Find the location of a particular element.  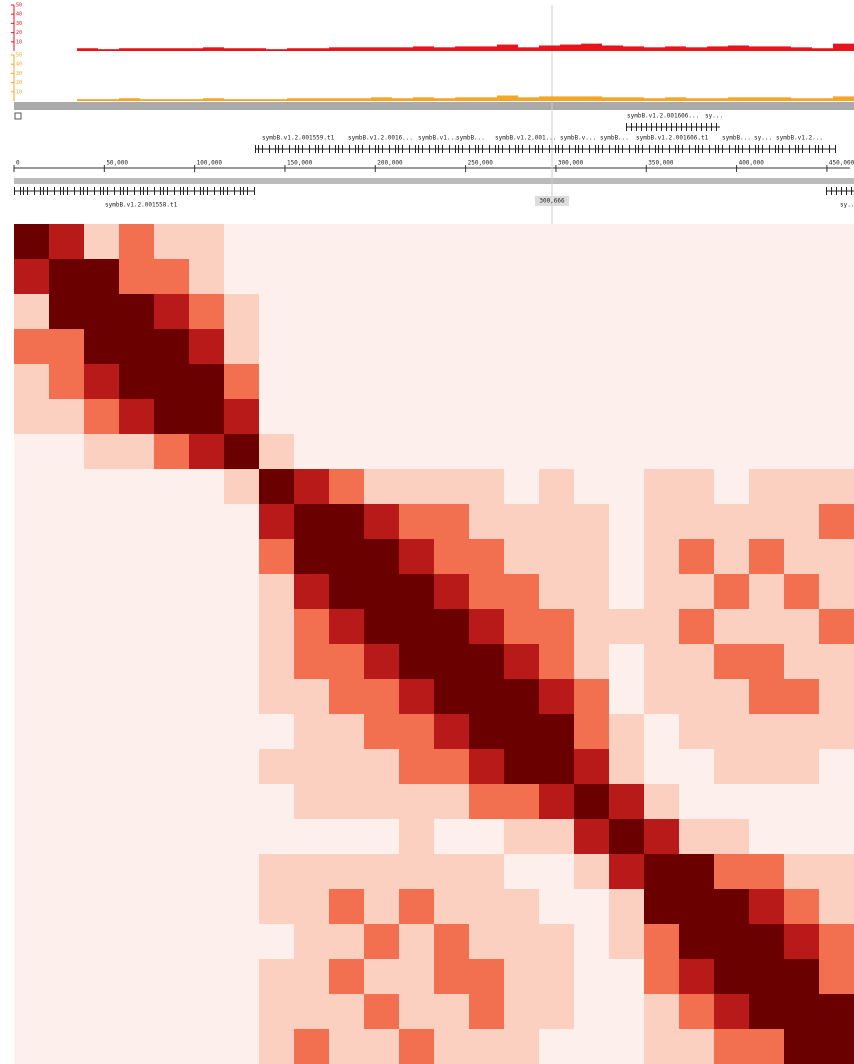

ruler-label: 300,000 is located at coordinates (571, 163).